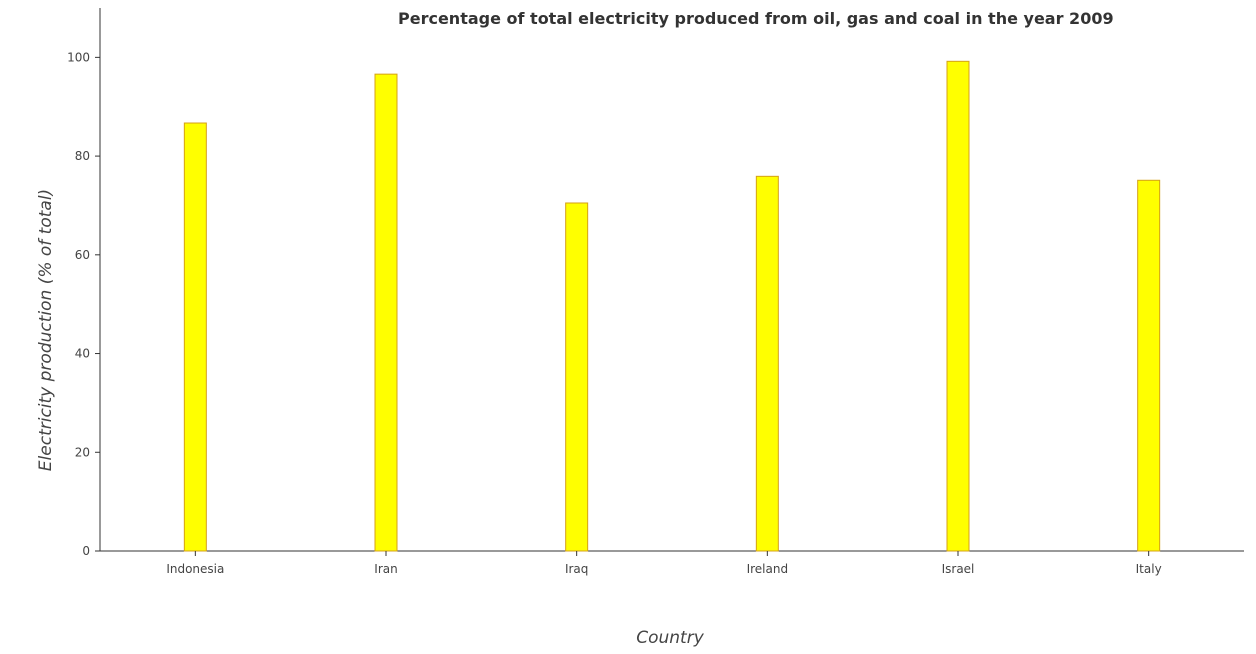 This screenshot has width=1256, height=654. Describe the element at coordinates (385, 569) in the screenshot. I see `x-tick-label: Iran` at that location.